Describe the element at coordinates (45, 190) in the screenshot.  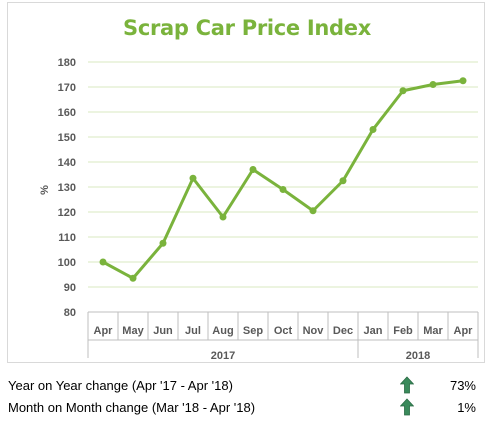
I see `y-axis-label: %` at that location.